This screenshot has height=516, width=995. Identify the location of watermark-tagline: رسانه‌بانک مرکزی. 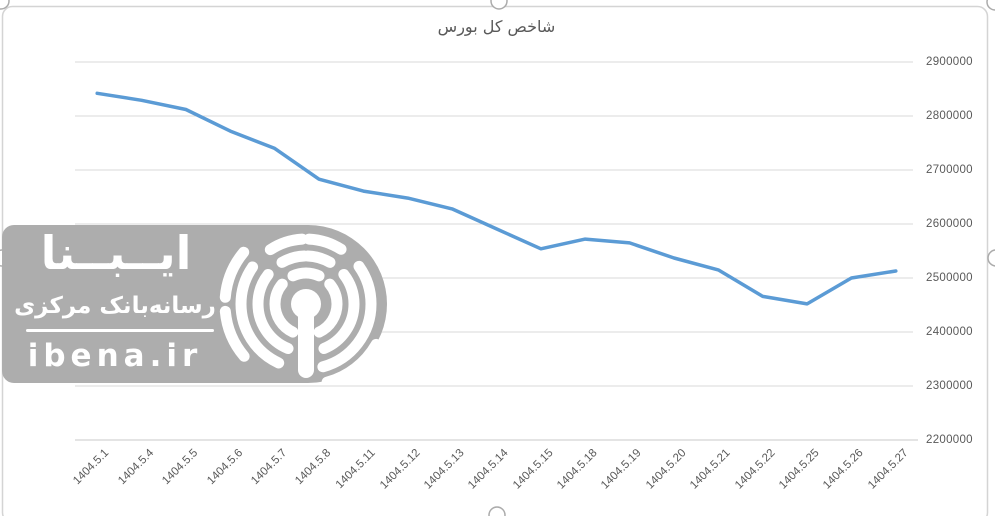
(115, 306).